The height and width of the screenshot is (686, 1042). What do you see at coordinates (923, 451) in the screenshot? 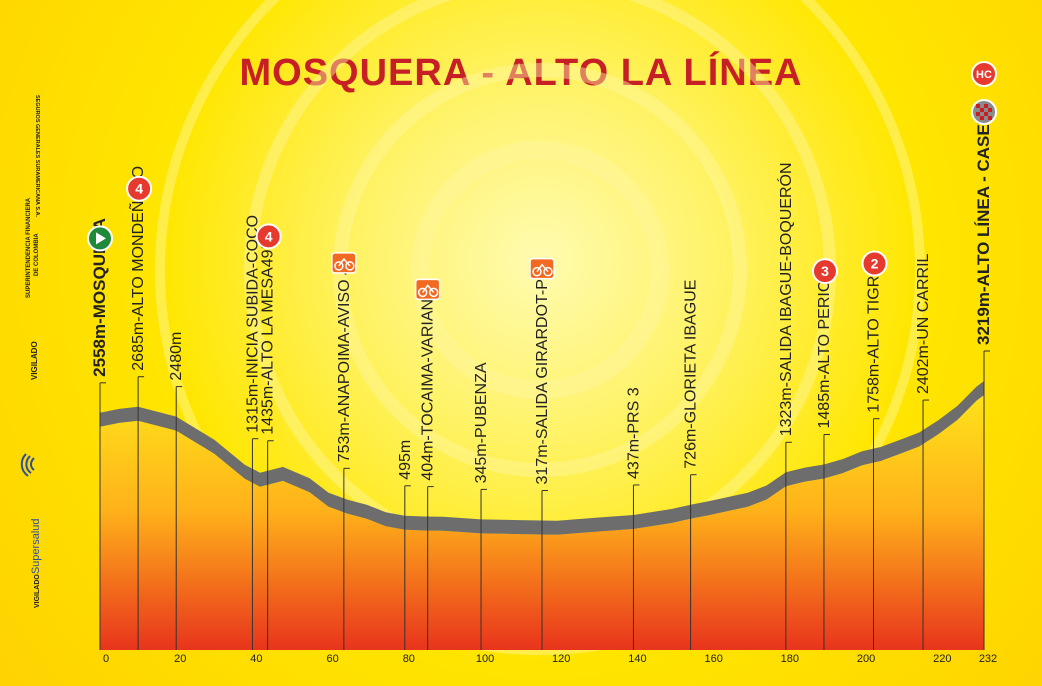
I see `marker-15: 2402m-UN CARRIL` at bounding box center [923, 451].